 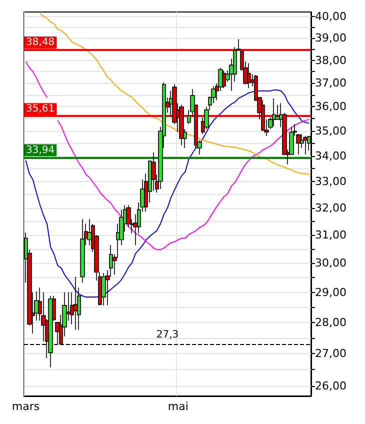 I want to click on ref-line-label: 33,94, so click(x=40, y=150).